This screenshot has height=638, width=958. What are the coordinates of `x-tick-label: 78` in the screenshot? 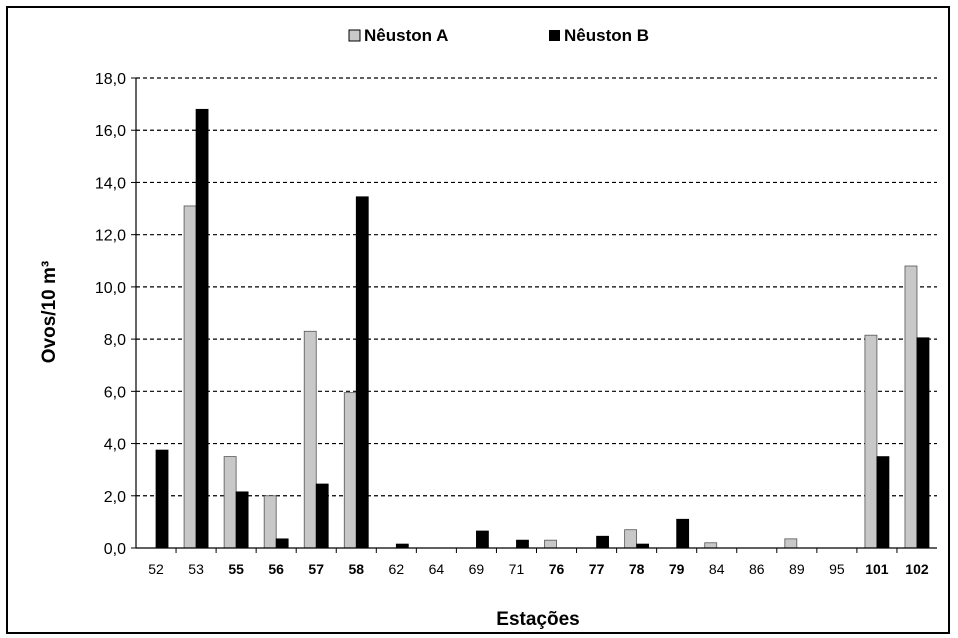 It's located at (637, 569).